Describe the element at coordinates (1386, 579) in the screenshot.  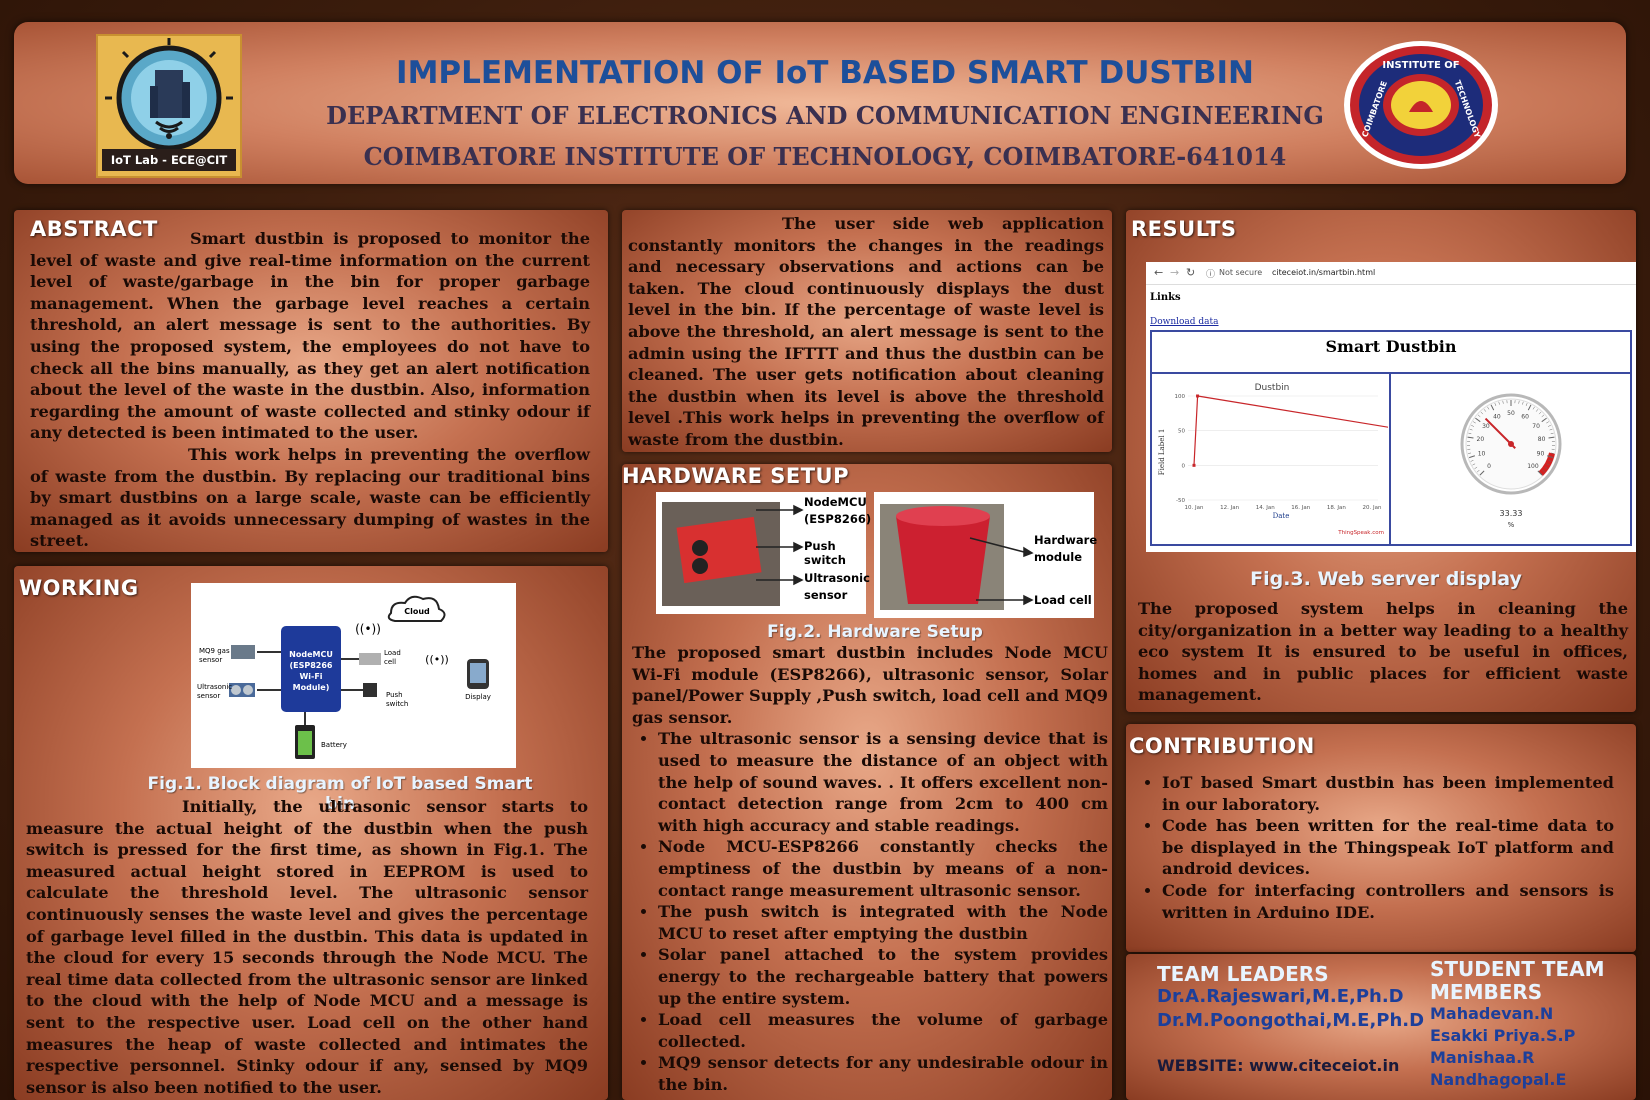
I see `fig3-caption: Fig.3. Web server display` at that location.